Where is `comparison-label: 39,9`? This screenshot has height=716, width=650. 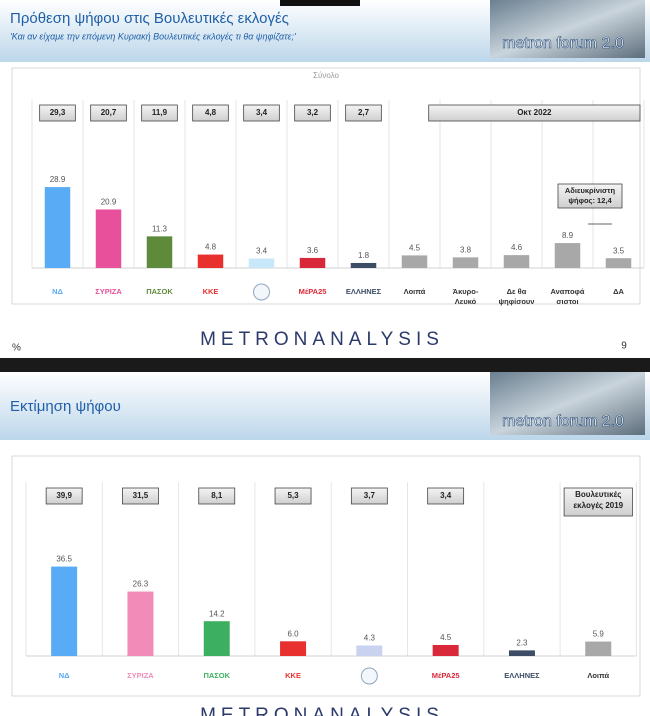
comparison-label: 39,9 is located at coordinates (64, 495).